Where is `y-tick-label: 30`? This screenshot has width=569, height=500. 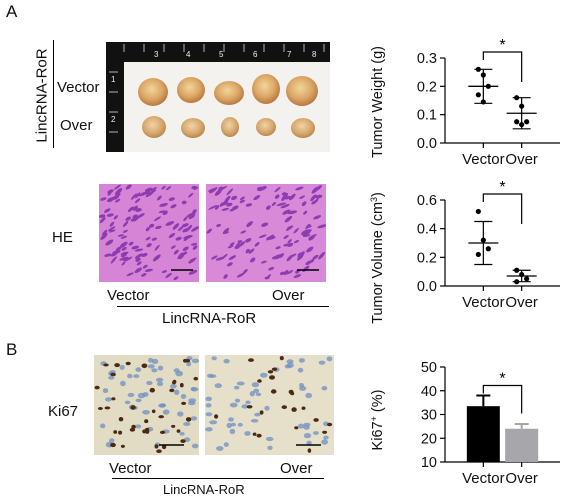
y-tick-label: 30 is located at coordinates (429, 416).